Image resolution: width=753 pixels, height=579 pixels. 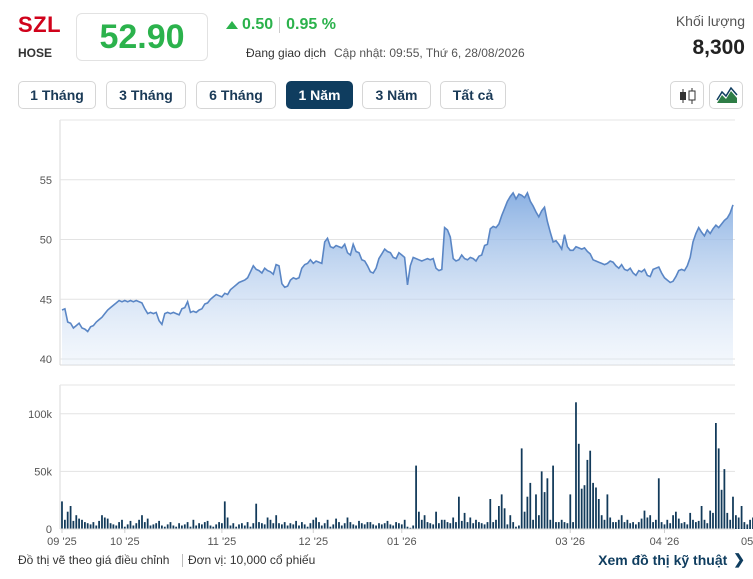 What do you see at coordinates (570, 542) in the screenshot?
I see `x-tick-label: 03 '26` at bounding box center [570, 542].